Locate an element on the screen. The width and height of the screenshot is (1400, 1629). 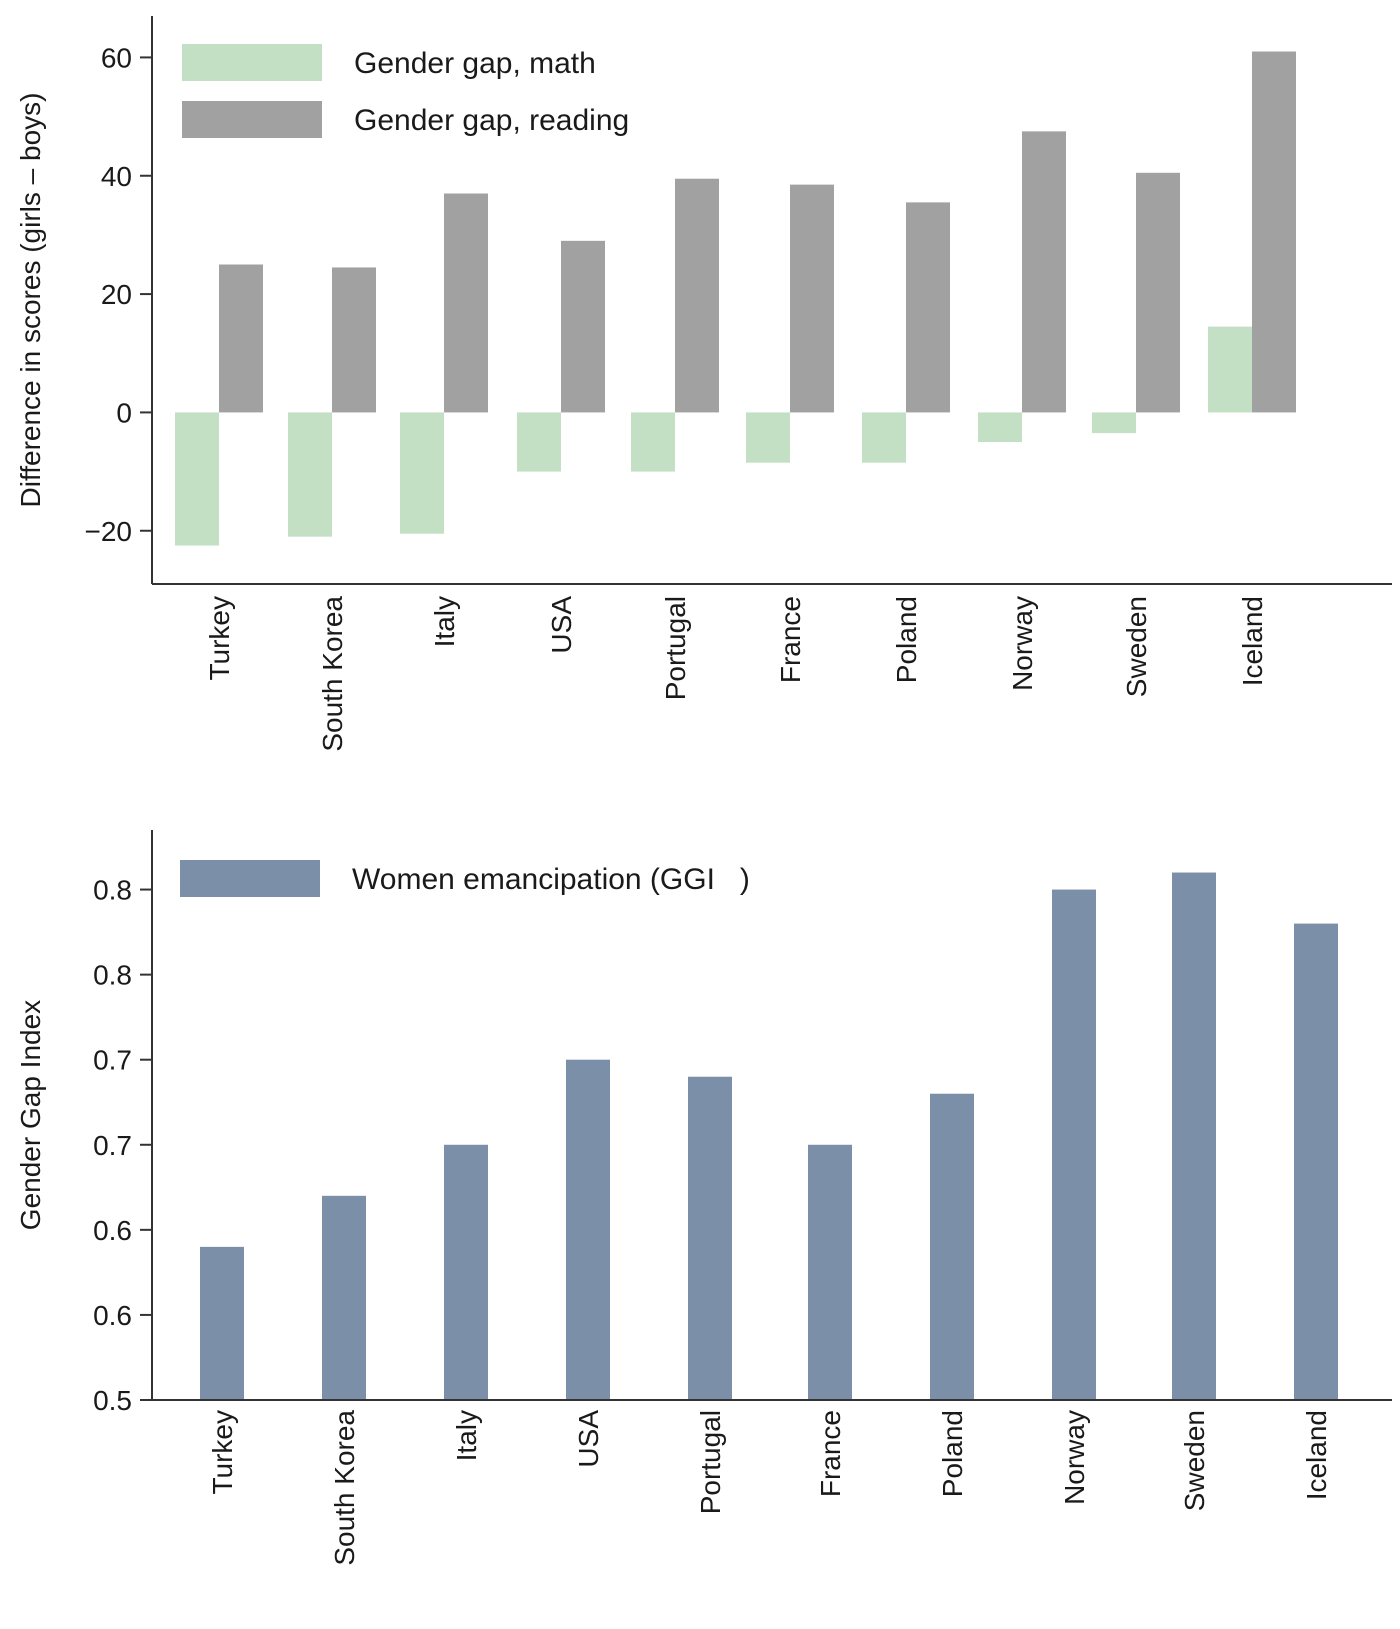
legend-swatch-gender-gap-math is located at coordinates (252, 62).